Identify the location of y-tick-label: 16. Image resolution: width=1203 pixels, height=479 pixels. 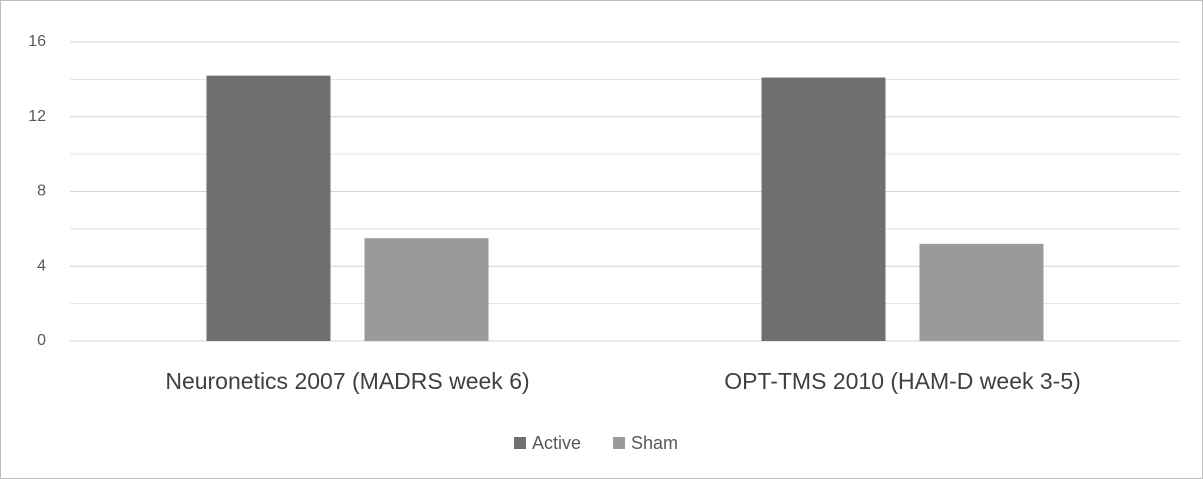
(37, 41).